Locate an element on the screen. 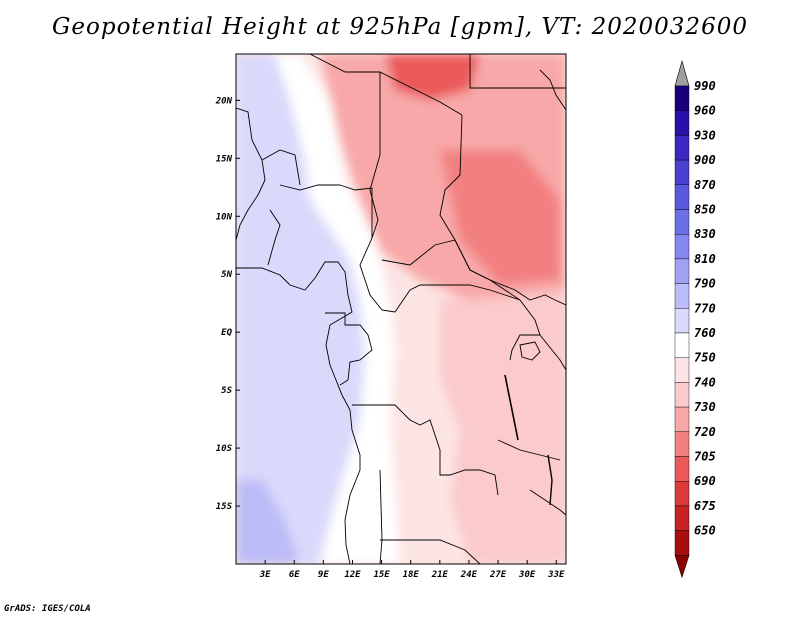 This screenshot has width=800, height=618. lat-label: 20N is located at coordinates (224, 101).